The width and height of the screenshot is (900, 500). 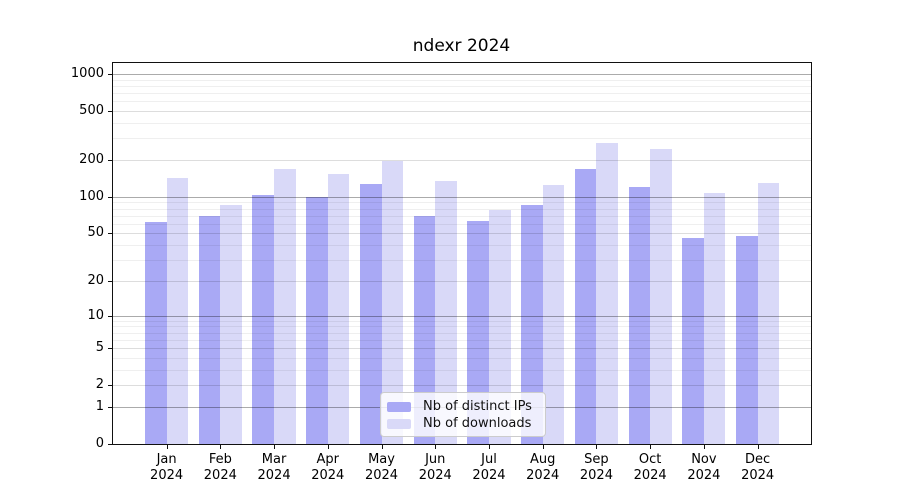 I want to click on x-tick-mark-feb, so click(x=221, y=447).